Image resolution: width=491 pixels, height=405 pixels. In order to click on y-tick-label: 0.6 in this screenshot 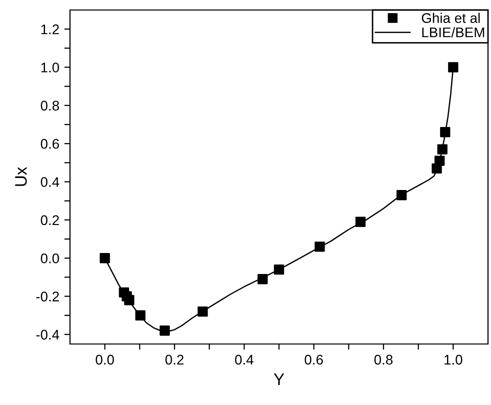, I will do `click(49, 143)`.